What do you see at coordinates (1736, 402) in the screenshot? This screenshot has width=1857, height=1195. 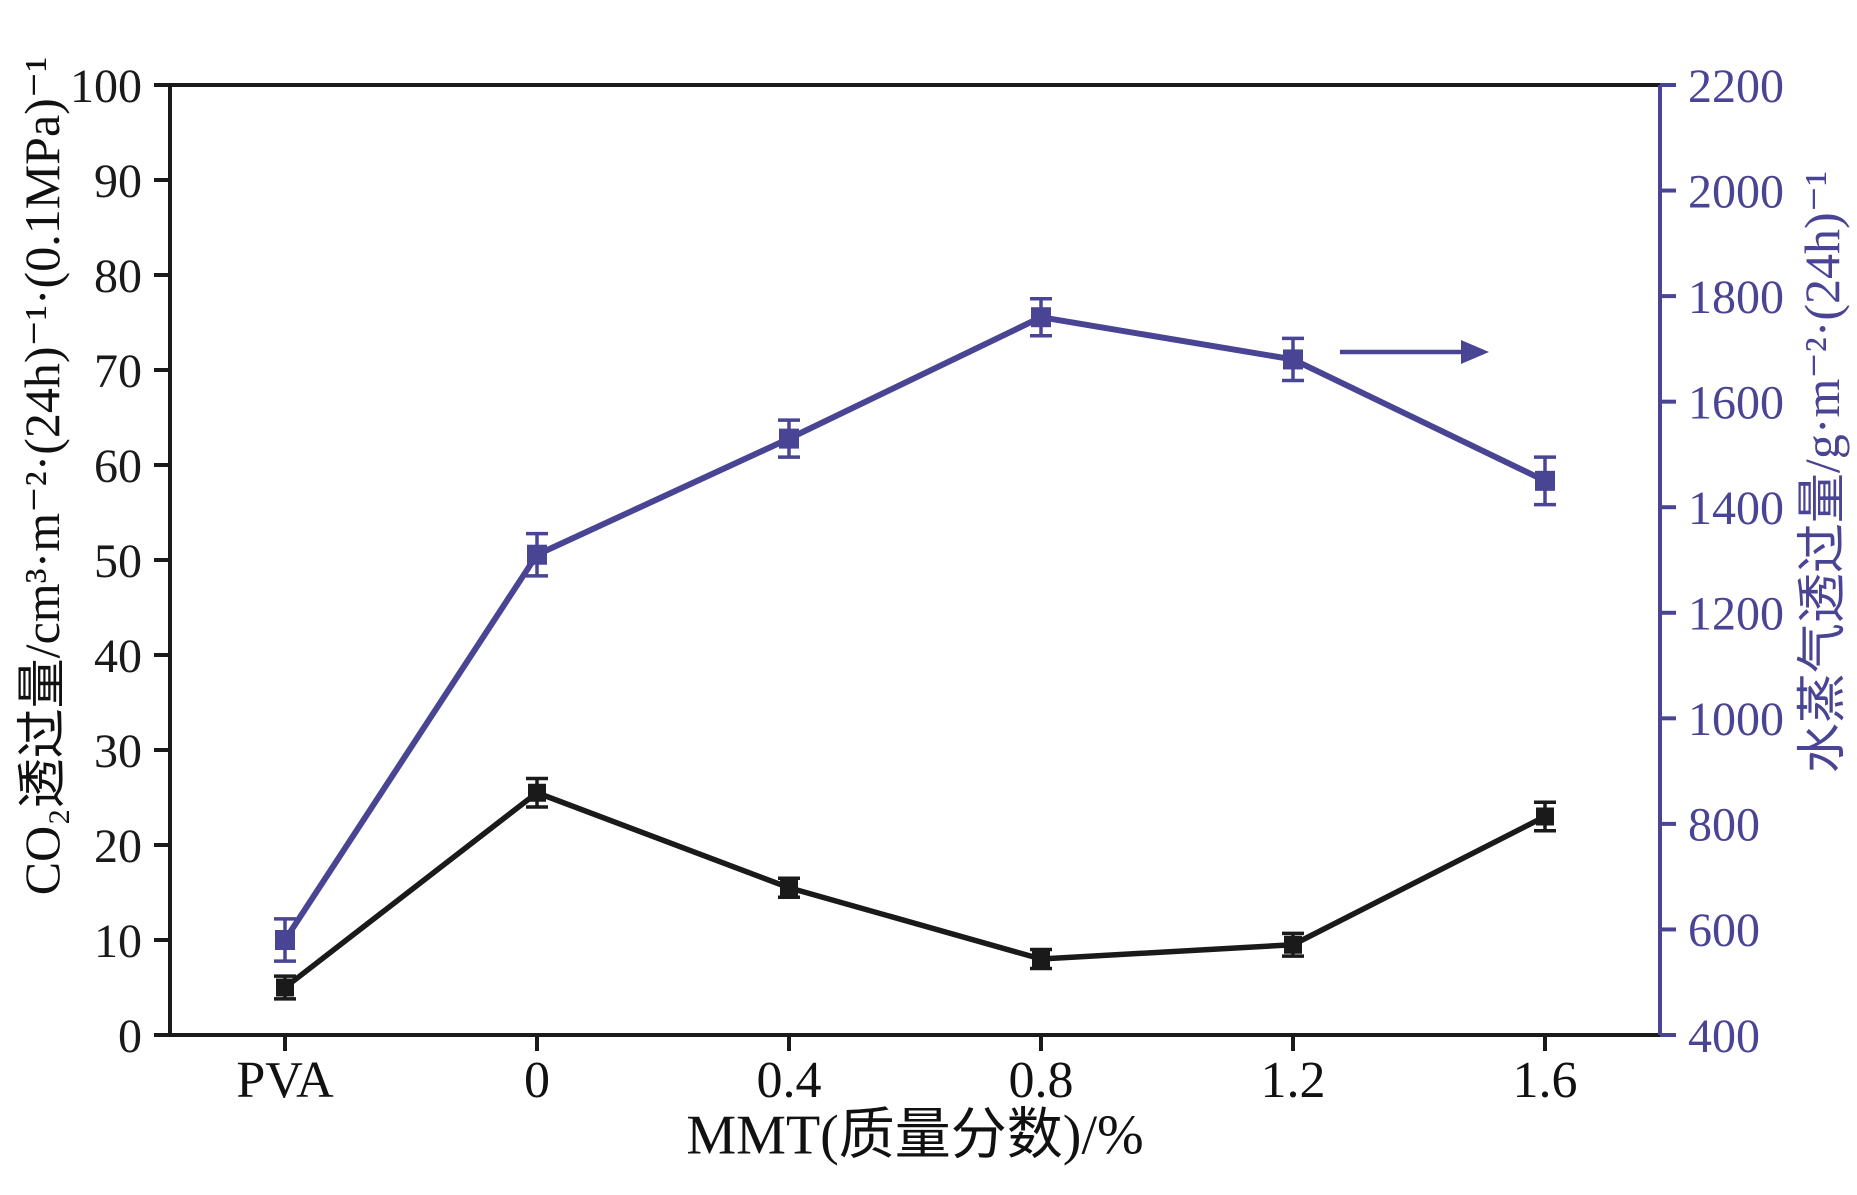 I see `right-tick-label: 1600` at bounding box center [1736, 402].